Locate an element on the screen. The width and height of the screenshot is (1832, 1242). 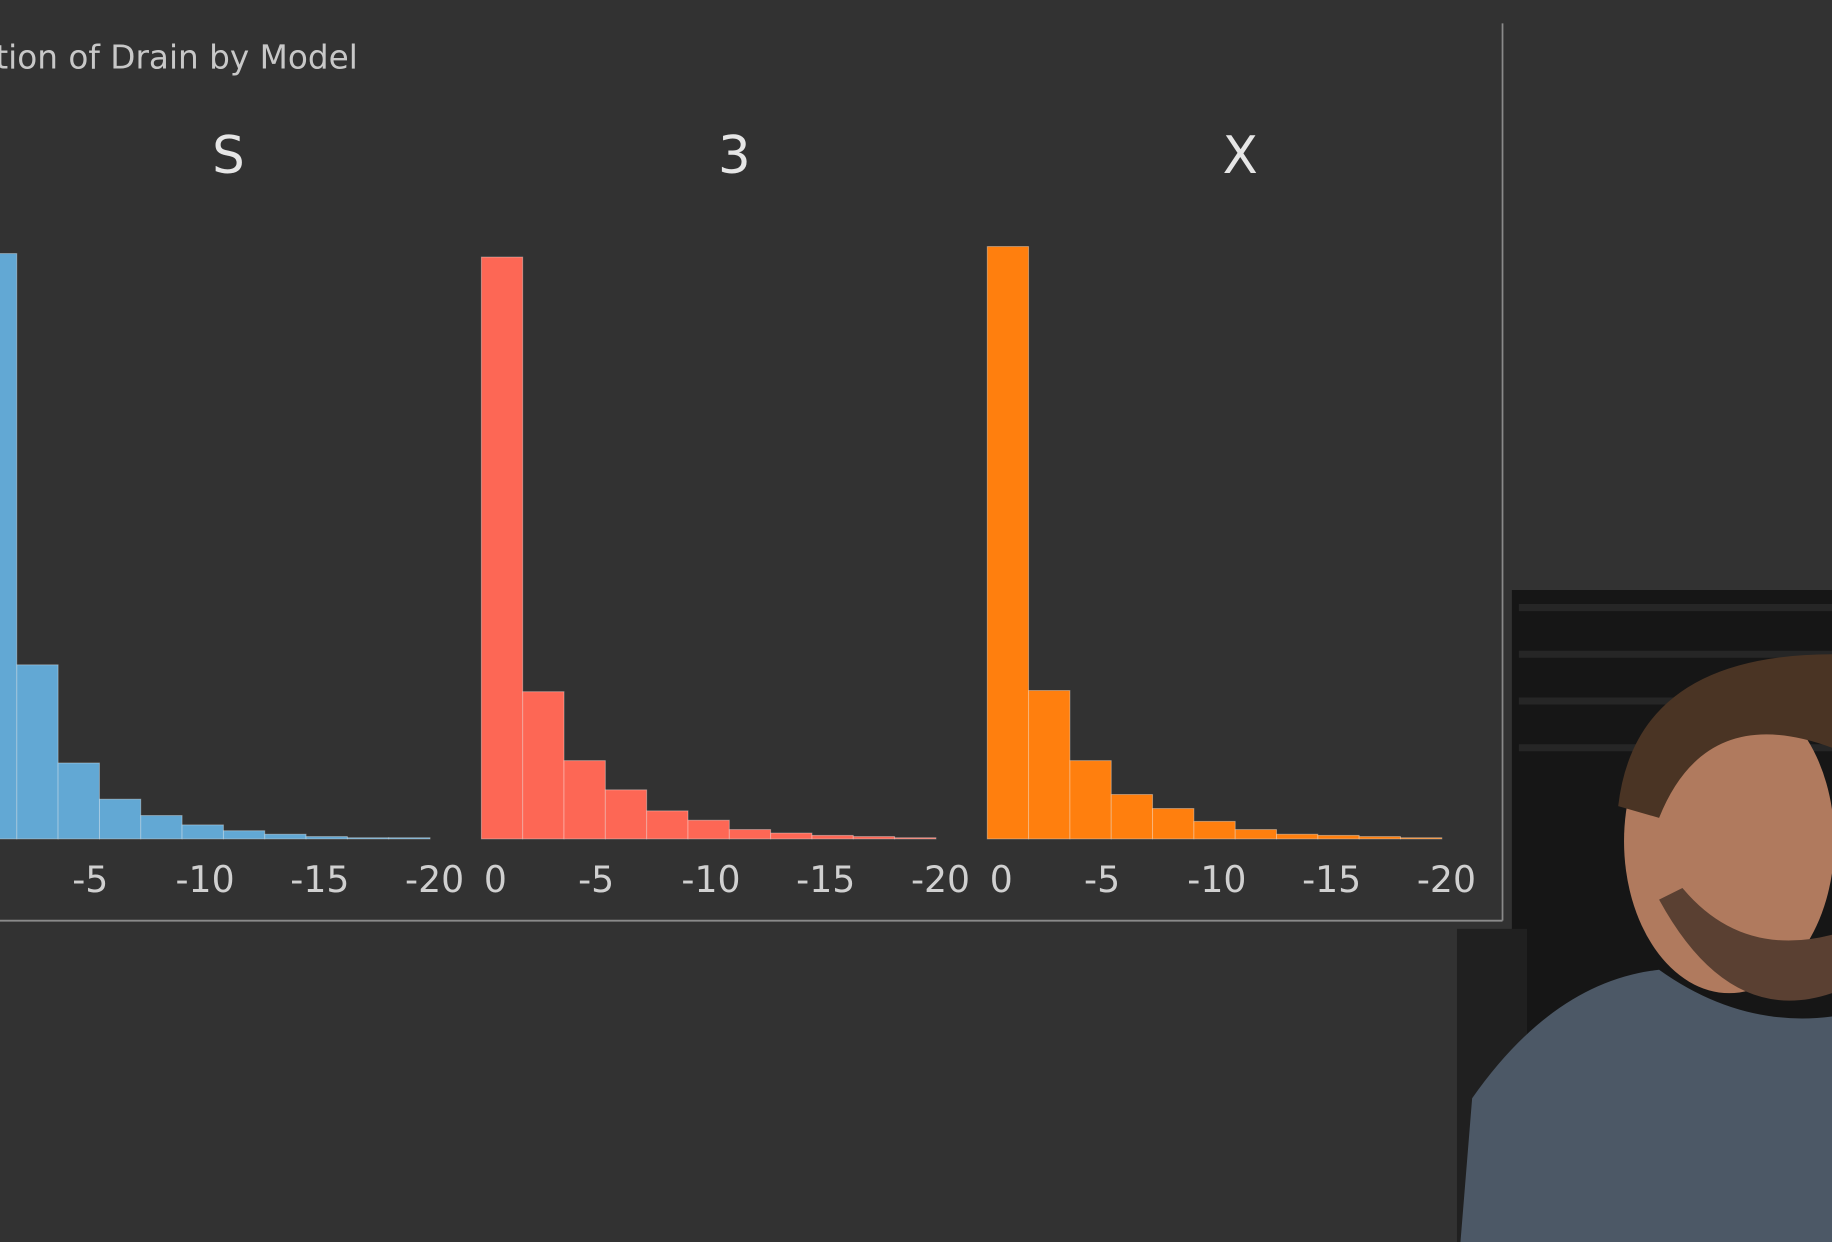
panel-header: S is located at coordinates (228, 156).